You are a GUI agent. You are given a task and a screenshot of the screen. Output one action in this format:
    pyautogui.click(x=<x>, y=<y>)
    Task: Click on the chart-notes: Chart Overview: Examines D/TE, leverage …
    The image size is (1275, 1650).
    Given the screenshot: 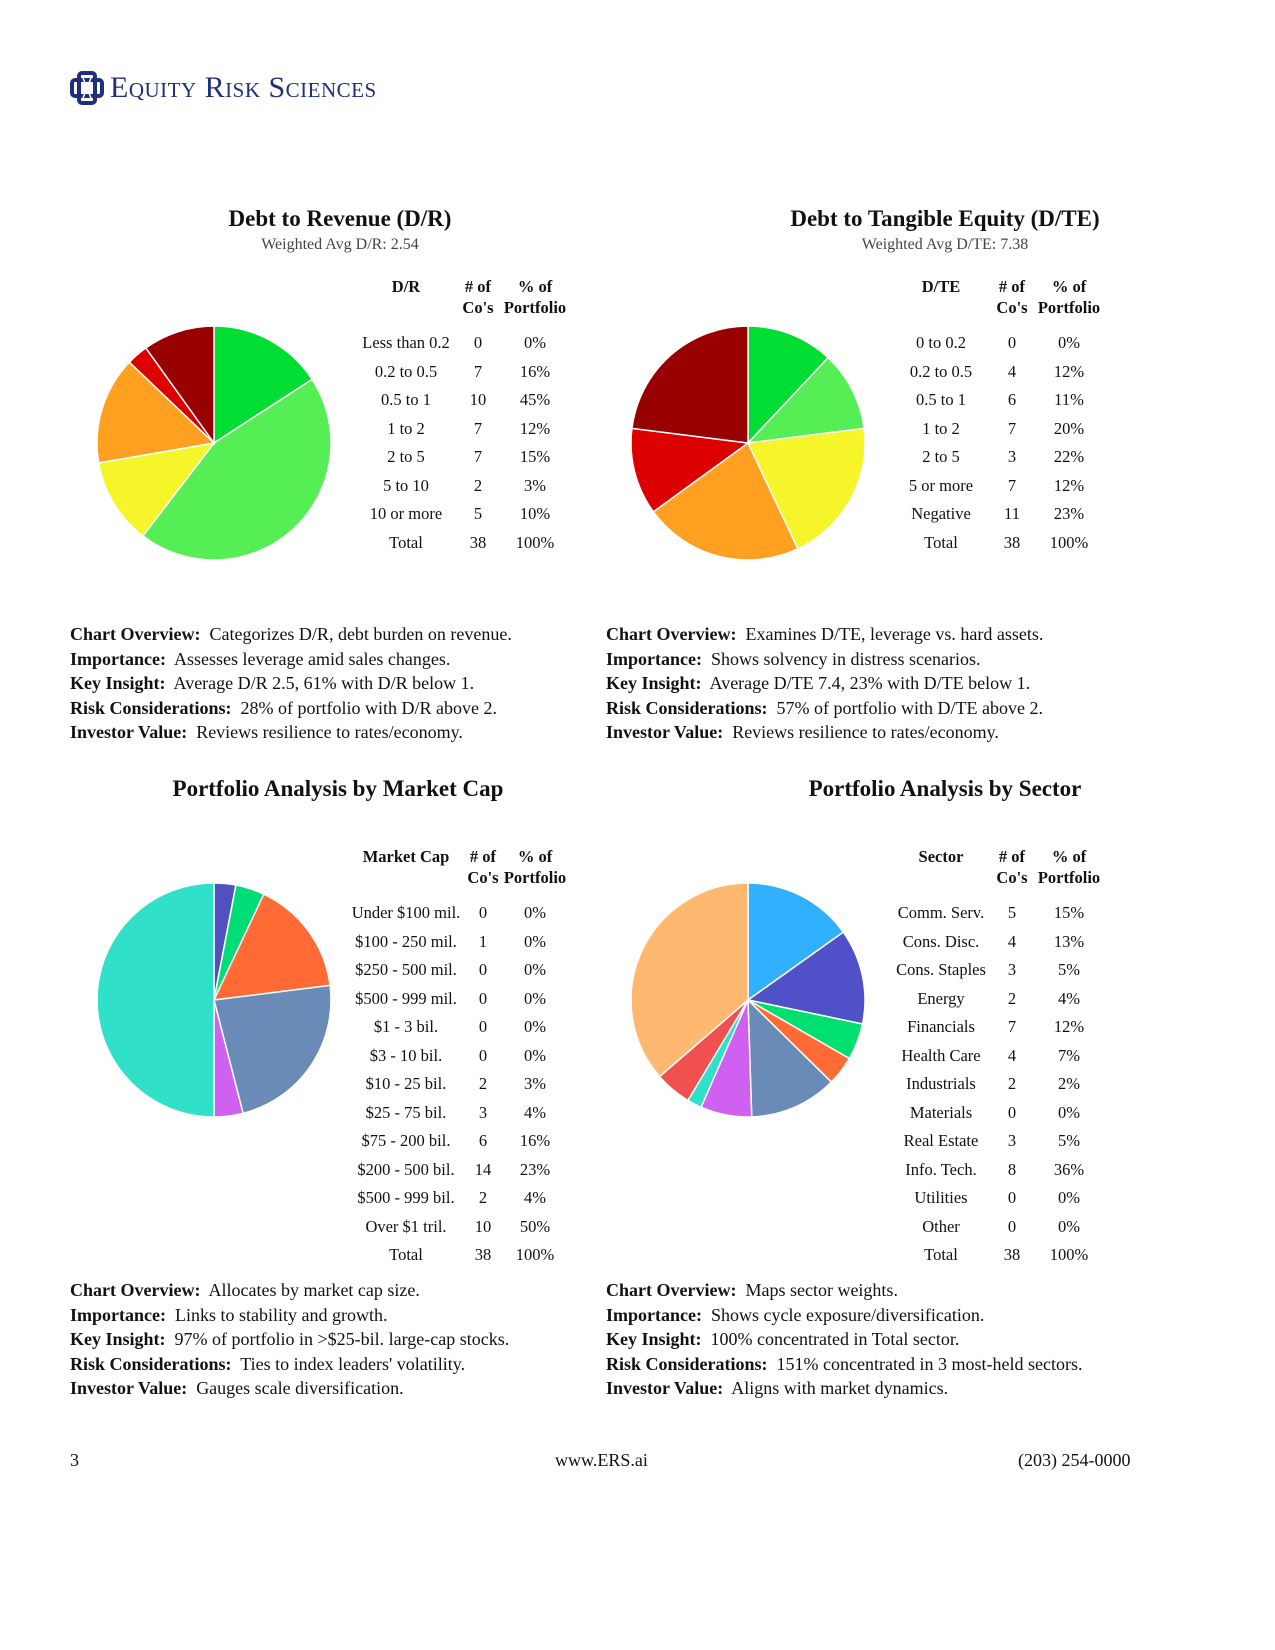 What is the action you would take?
    pyautogui.click(x=876, y=683)
    